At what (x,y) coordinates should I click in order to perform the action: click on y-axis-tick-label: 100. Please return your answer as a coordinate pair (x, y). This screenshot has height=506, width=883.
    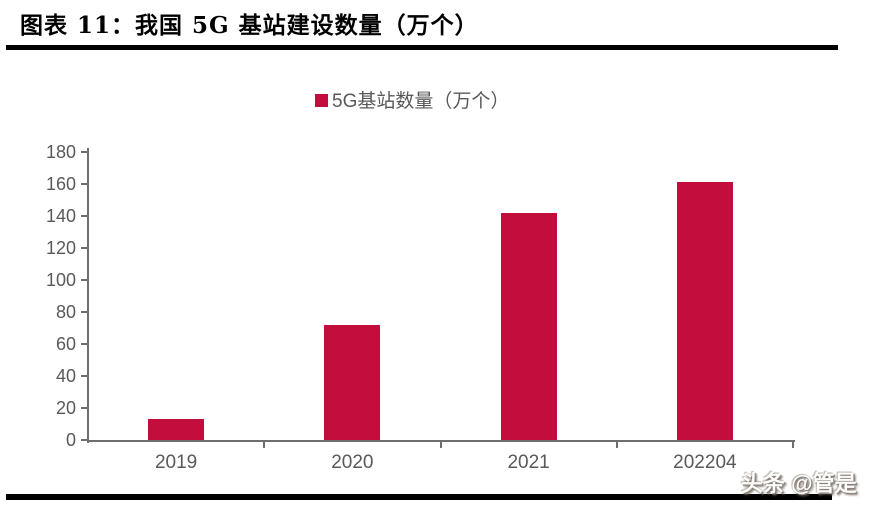
    Looking at the image, I should click on (60, 280).